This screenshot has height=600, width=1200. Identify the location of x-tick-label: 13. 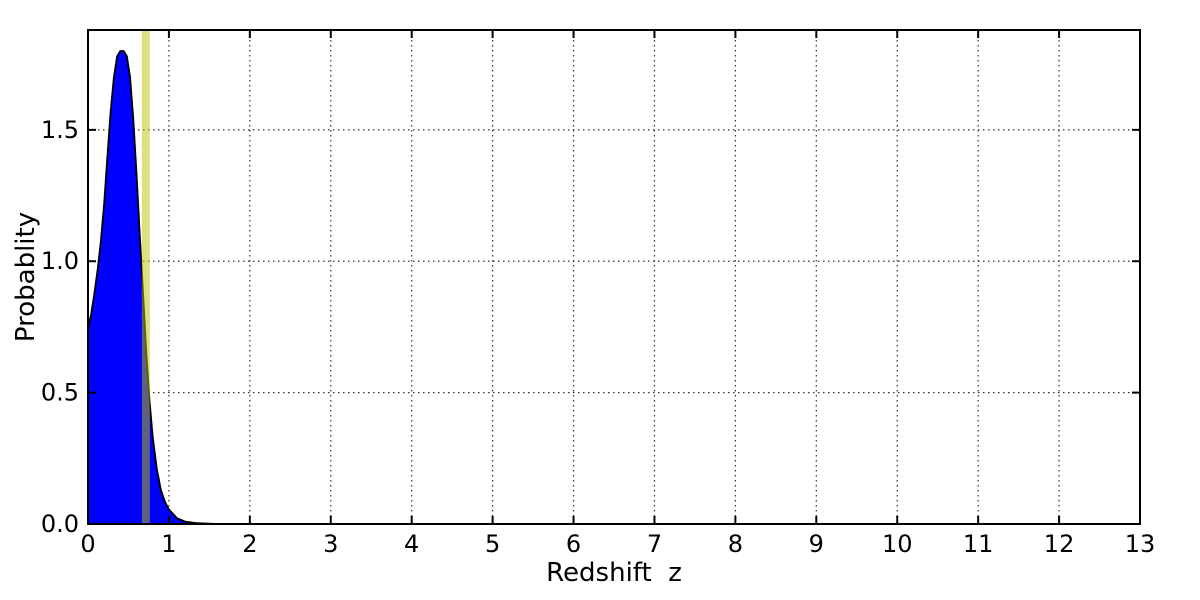
(1140, 544).